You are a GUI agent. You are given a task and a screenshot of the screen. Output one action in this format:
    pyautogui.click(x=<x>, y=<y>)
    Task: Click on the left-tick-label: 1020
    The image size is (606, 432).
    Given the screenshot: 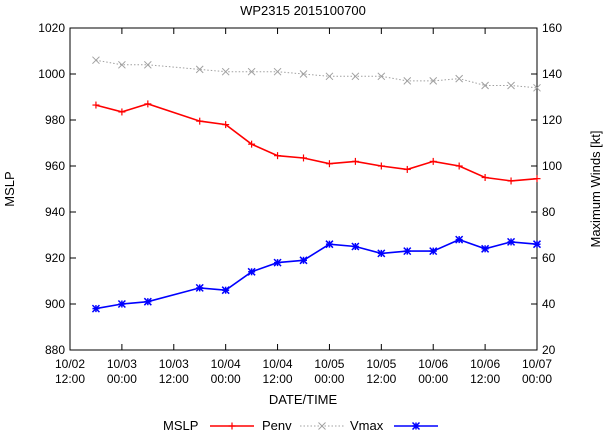 What is the action you would take?
    pyautogui.click(x=51, y=28)
    